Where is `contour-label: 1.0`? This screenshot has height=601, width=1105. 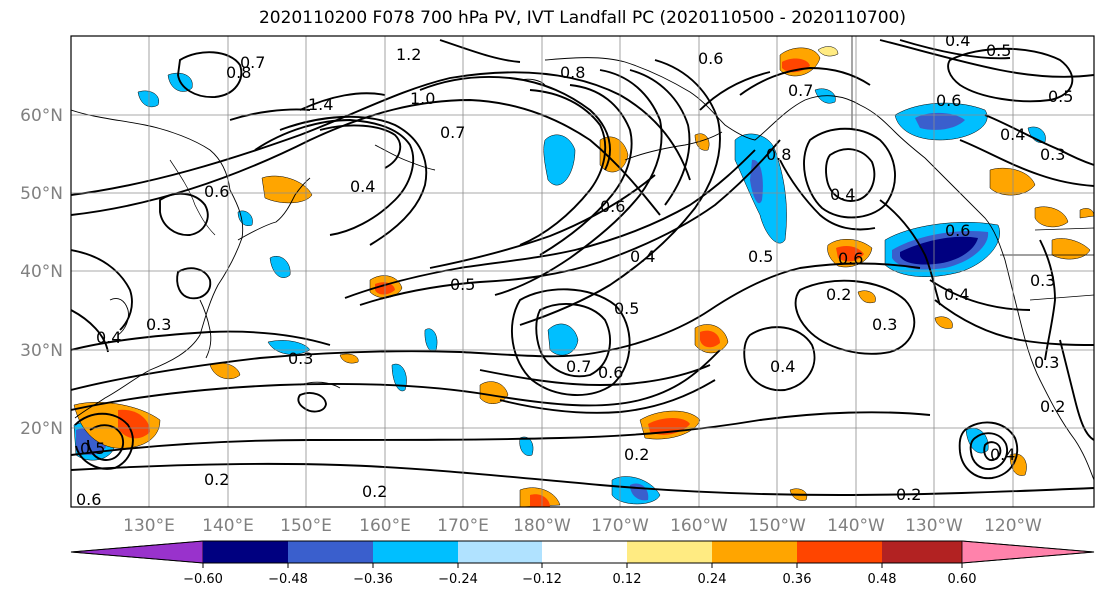
contour-label: 1.0 is located at coordinates (422, 98).